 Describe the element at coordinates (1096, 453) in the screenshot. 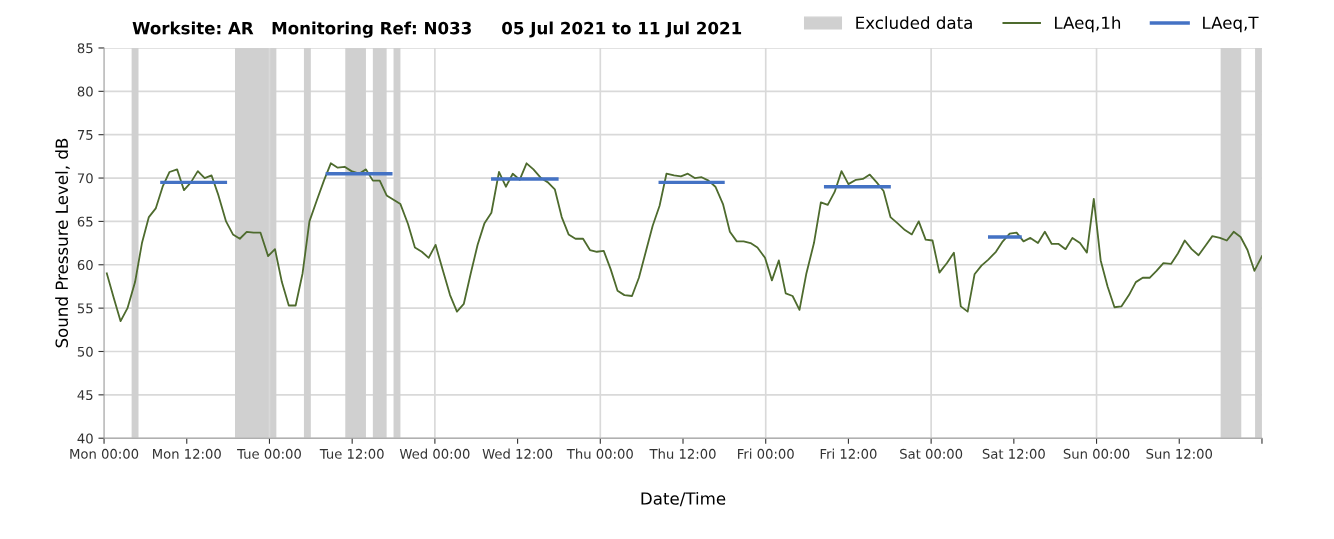

I see `x-tick-label: Sun 00:00` at that location.